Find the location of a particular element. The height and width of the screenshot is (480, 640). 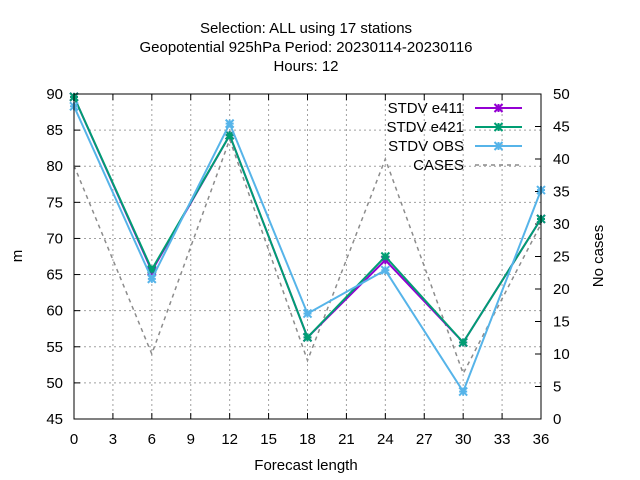

y2-tick-label: 20 is located at coordinates (561, 289).